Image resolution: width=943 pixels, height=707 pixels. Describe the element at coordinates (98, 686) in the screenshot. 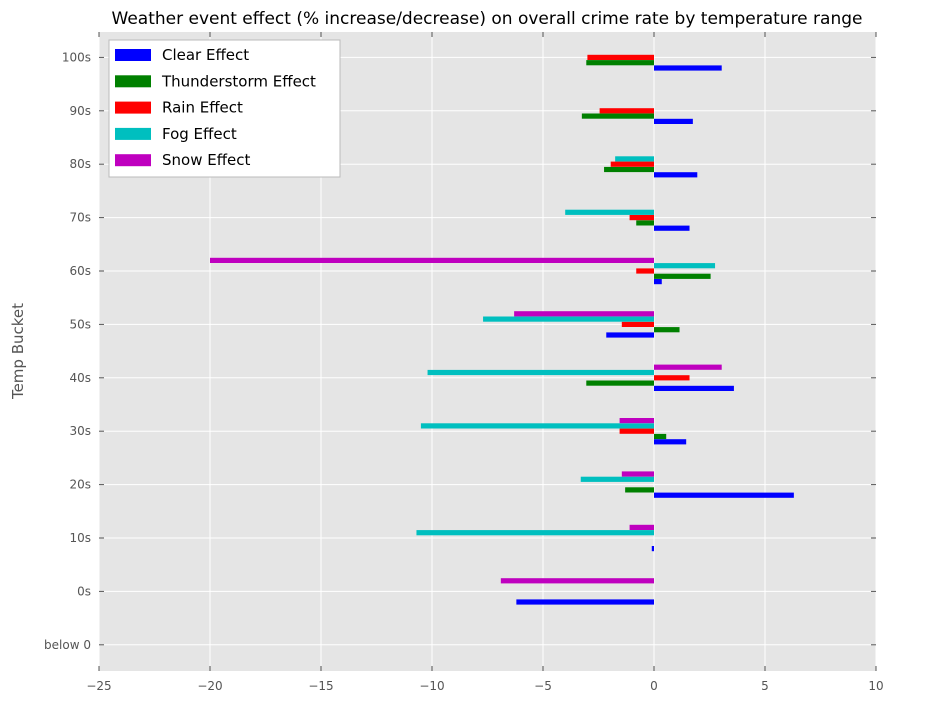

I see `x-tick-label: −25` at that location.